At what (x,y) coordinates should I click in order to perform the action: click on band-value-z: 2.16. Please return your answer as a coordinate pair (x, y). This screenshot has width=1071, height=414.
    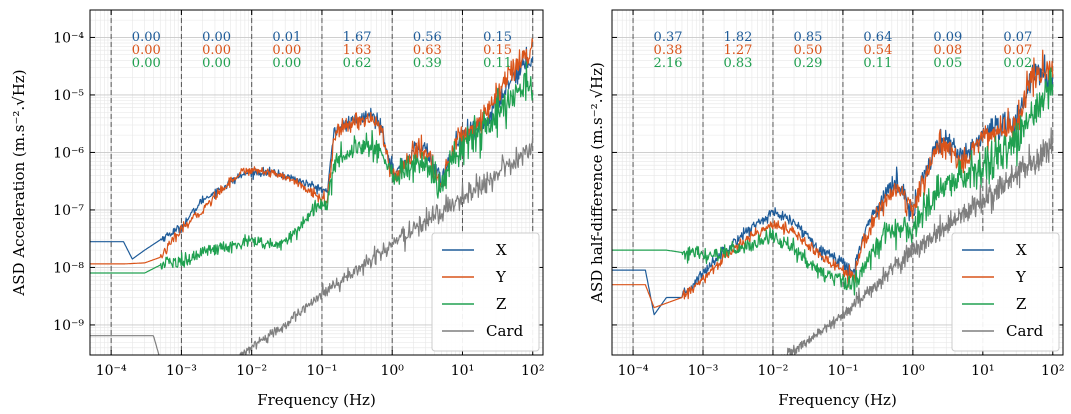
    Looking at the image, I should click on (668, 63).